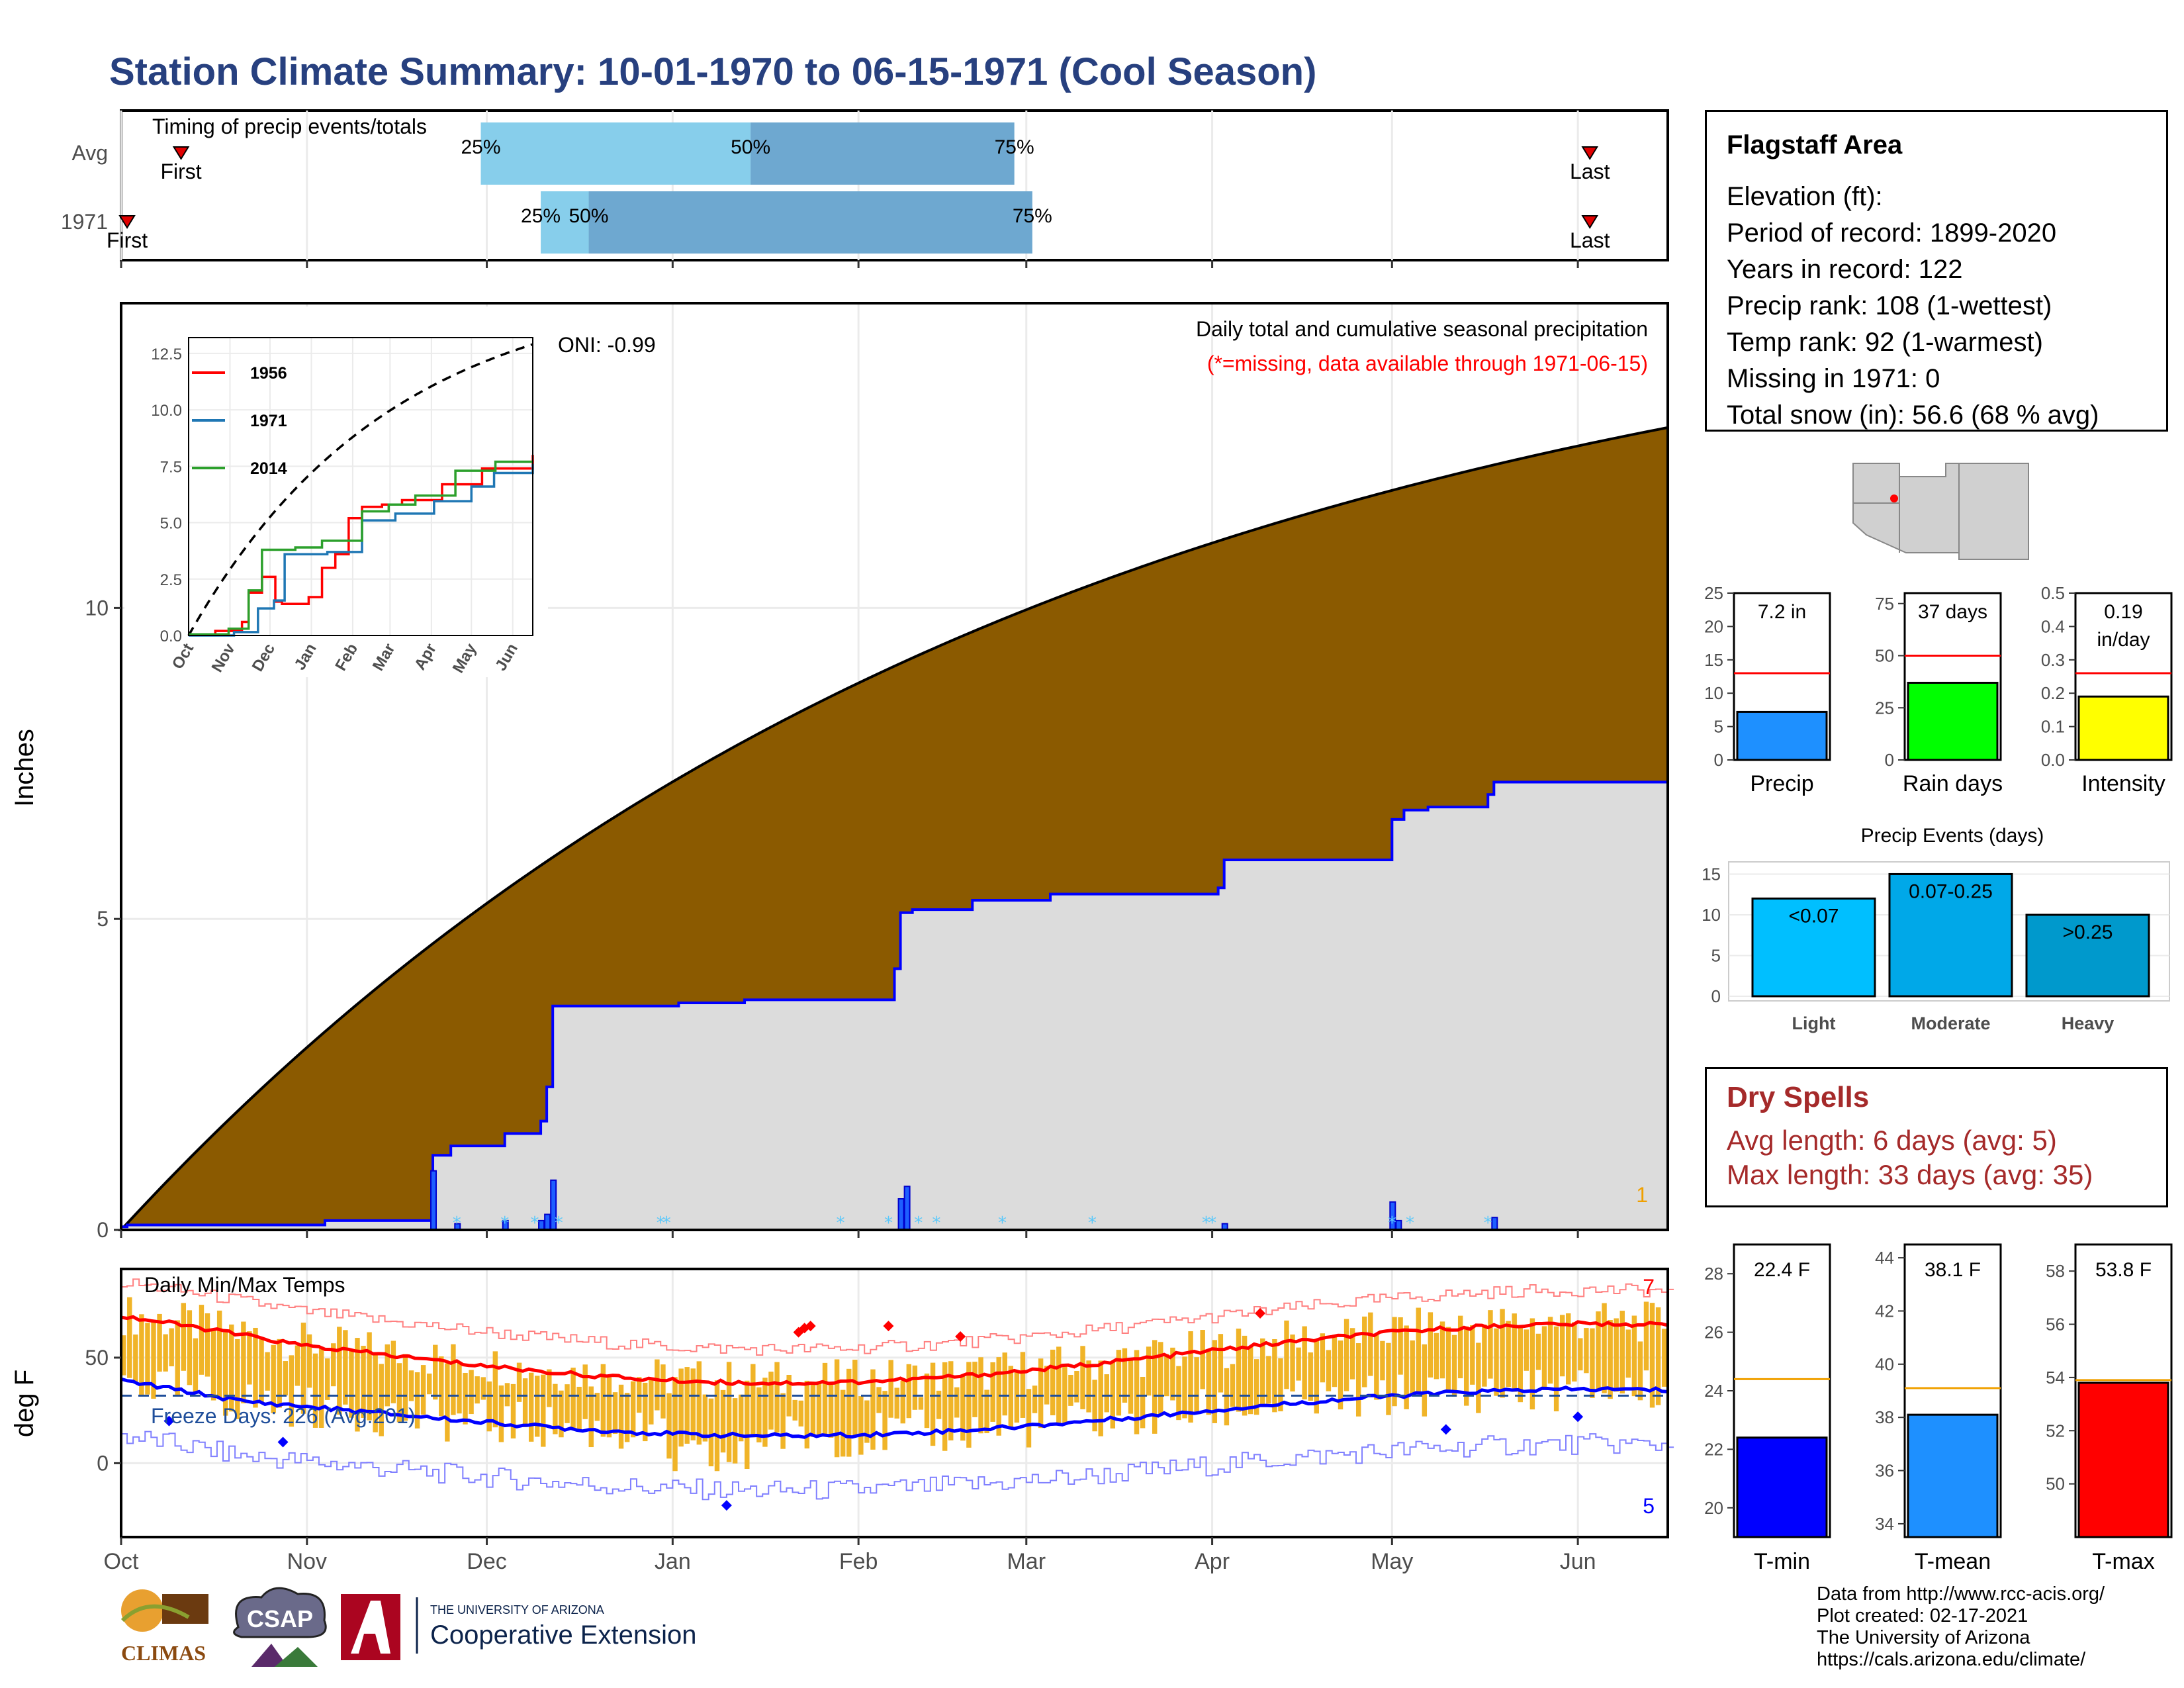 The image size is (2184, 1688). Describe the element at coordinates (1713, 693) in the screenshot. I see `mini-bar-tick: 10` at that location.